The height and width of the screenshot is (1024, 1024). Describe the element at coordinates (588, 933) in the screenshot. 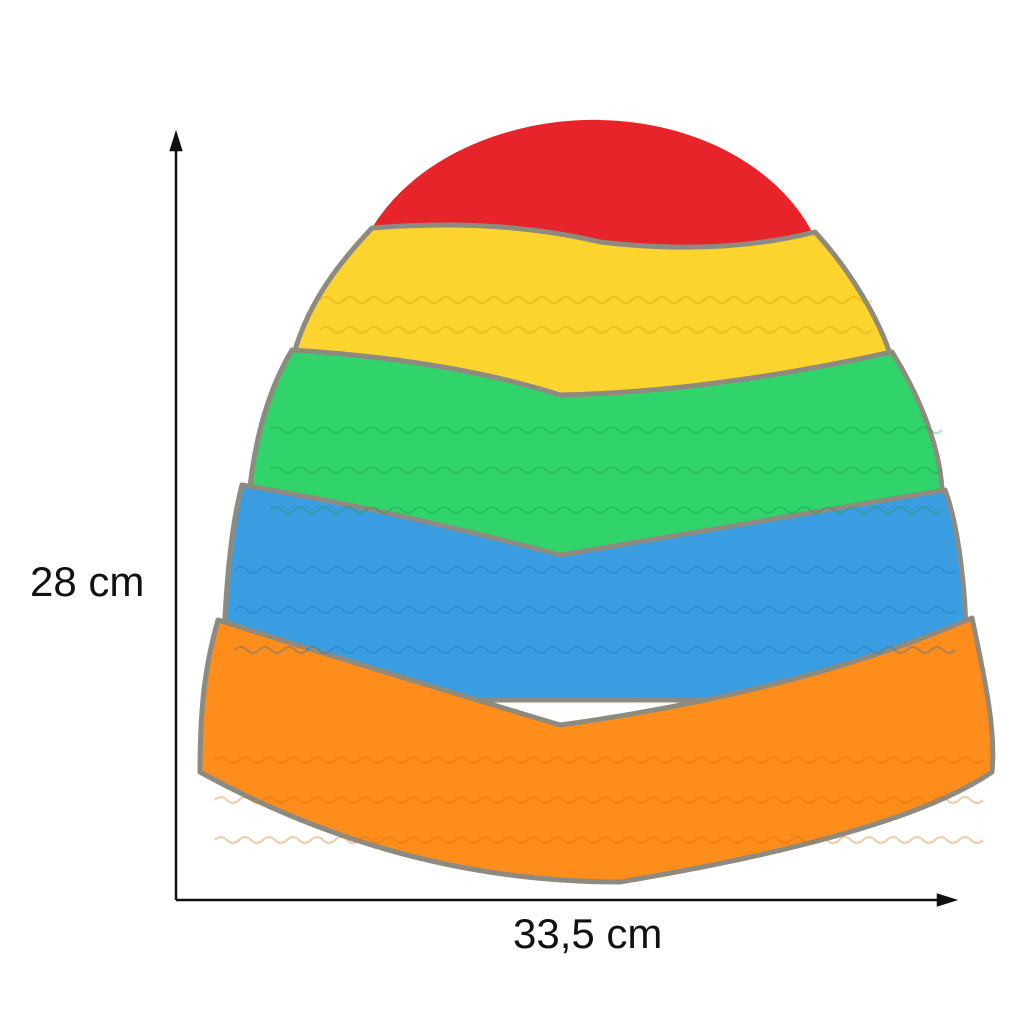

I see `width-dimension-label: 33,5 cm` at that location.